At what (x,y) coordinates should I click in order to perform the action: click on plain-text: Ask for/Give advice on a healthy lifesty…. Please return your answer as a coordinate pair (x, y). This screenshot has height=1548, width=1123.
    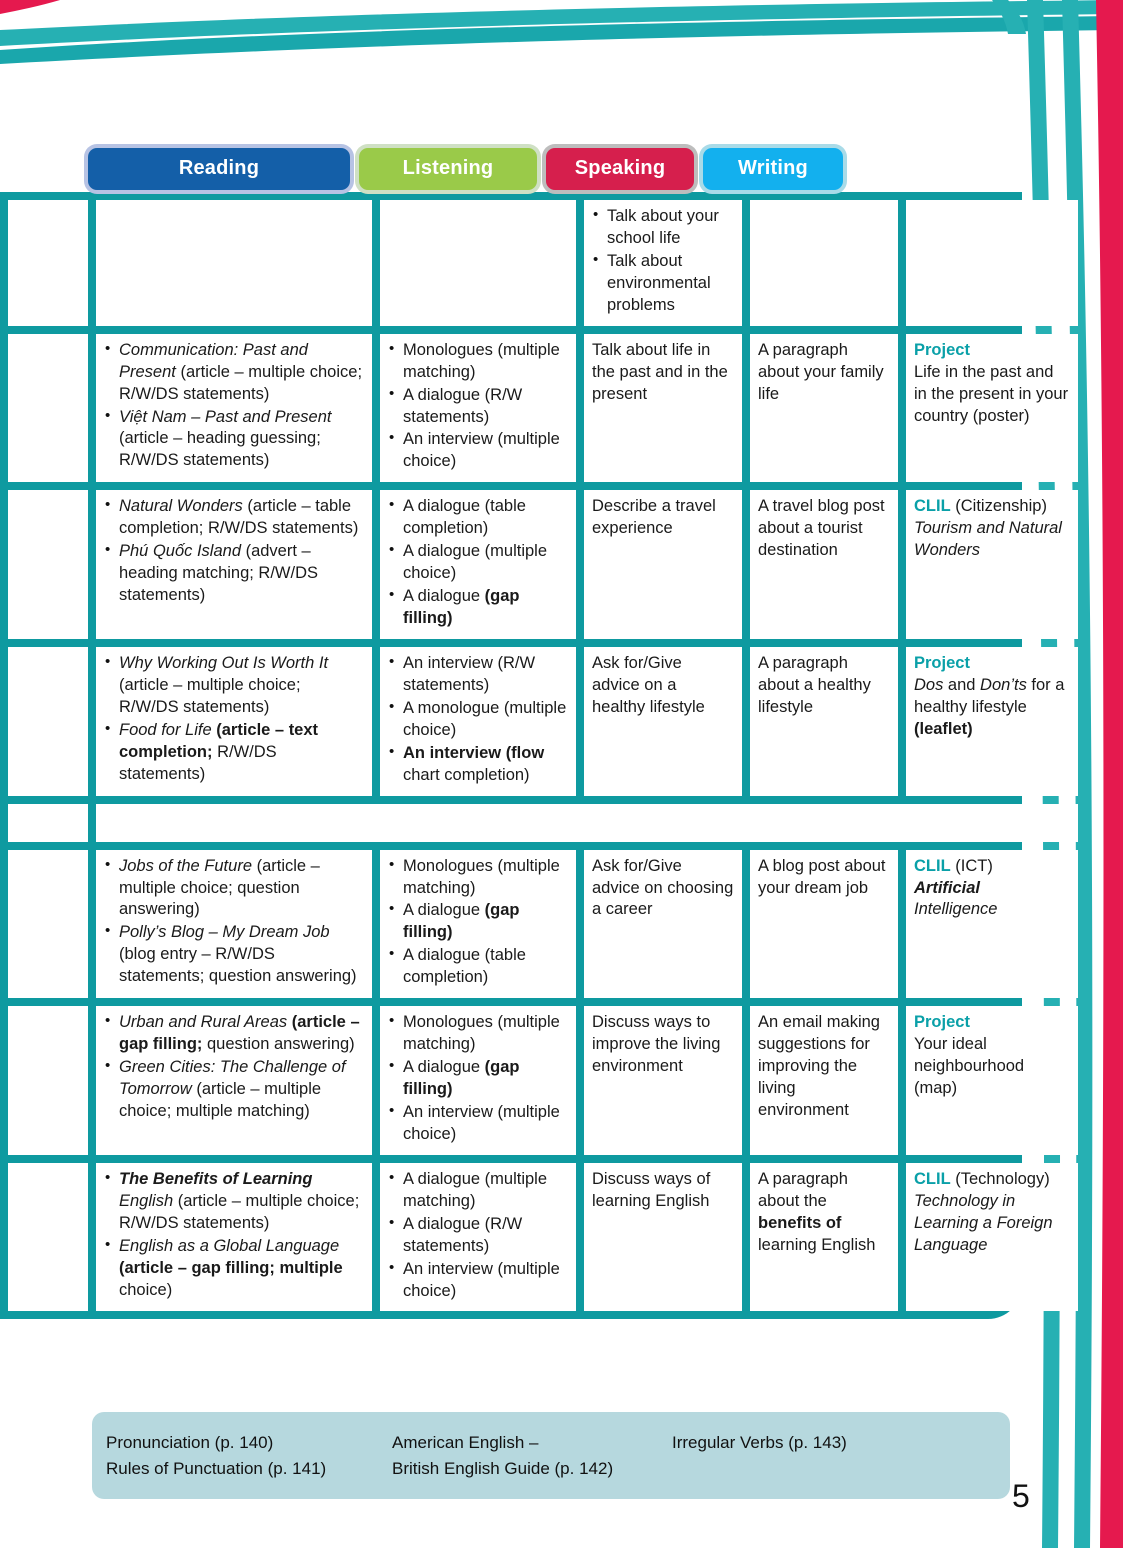
    Looking at the image, I should click on (648, 684).